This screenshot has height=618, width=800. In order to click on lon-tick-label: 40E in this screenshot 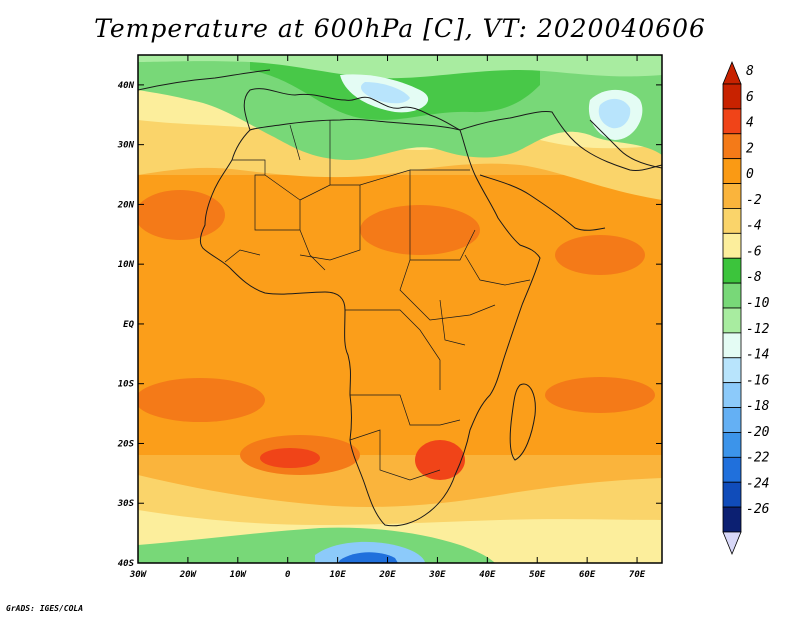, I will do `click(487, 575)`.